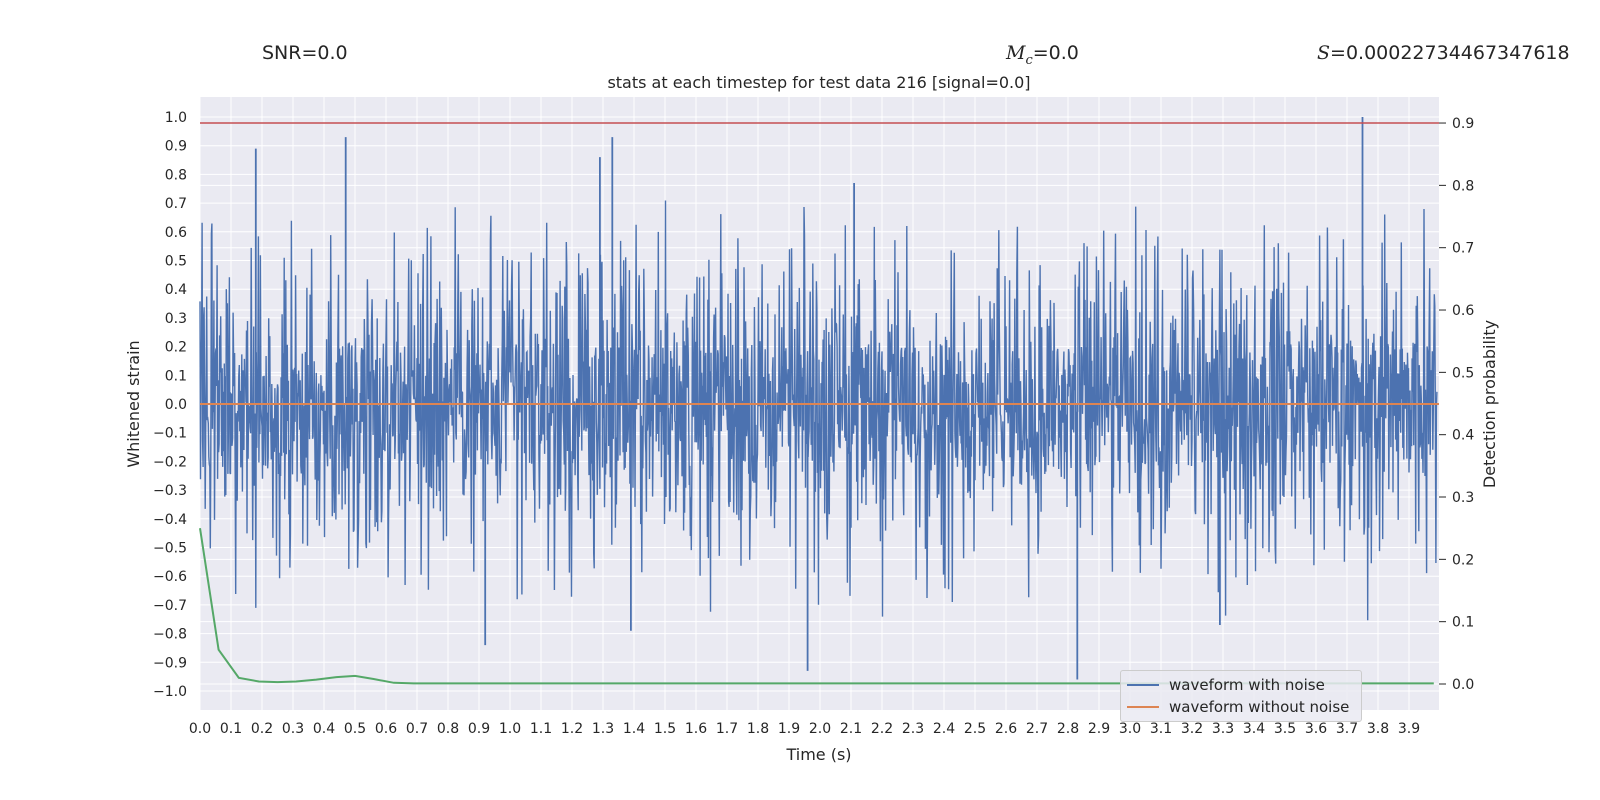 The width and height of the screenshot is (1600, 800). Describe the element at coordinates (170, 434) in the screenshot. I see `y-tick-label: −0.1` at that location.